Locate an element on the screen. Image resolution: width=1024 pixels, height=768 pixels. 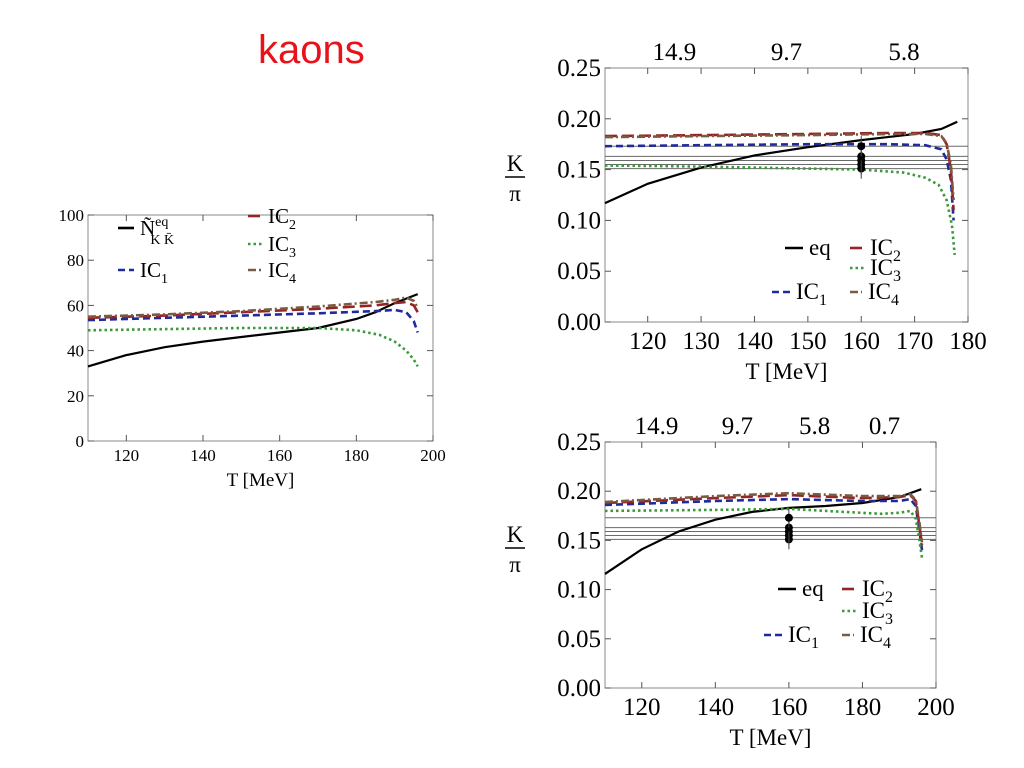
x-tick-label: 130 is located at coordinates (701, 341).